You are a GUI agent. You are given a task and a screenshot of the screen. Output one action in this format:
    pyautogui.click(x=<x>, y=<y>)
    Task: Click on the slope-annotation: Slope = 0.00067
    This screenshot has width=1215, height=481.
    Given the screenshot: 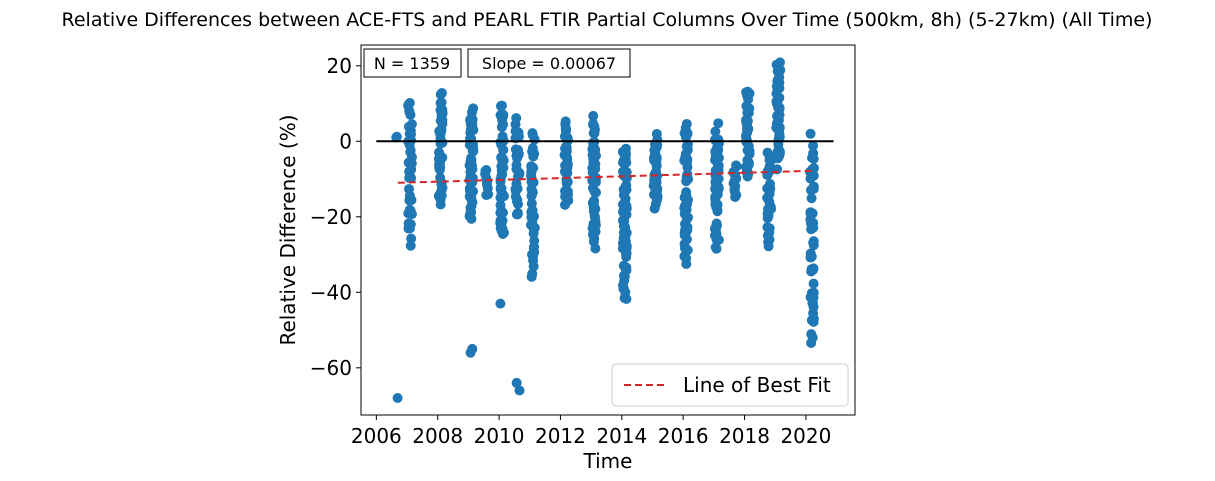 What is the action you would take?
    pyautogui.click(x=549, y=63)
    